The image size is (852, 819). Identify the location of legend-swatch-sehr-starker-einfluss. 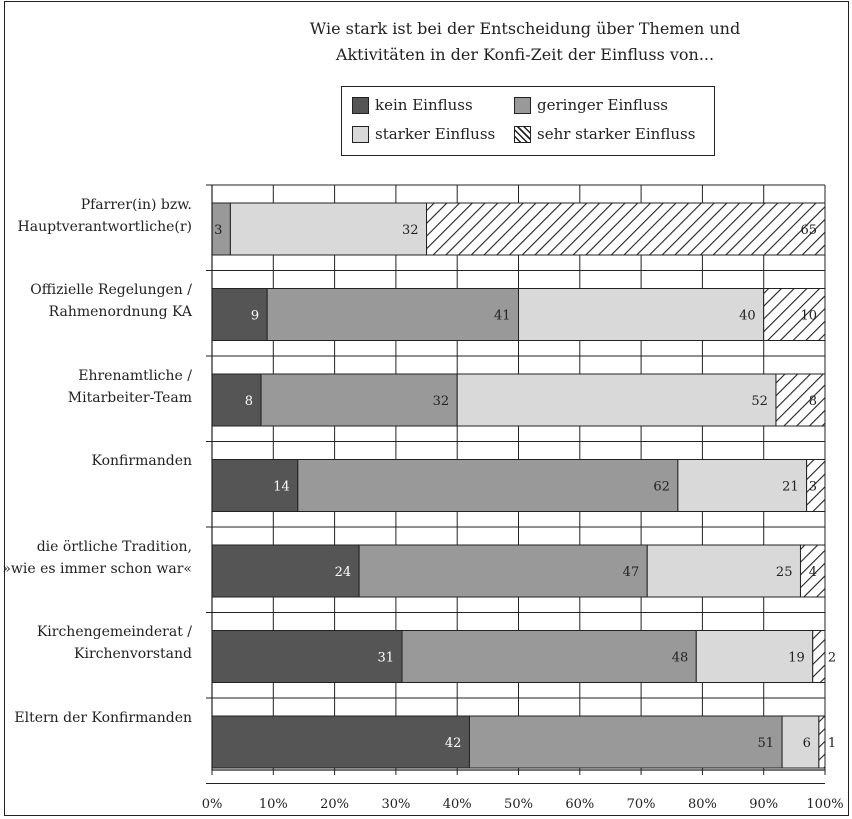
(522, 134).